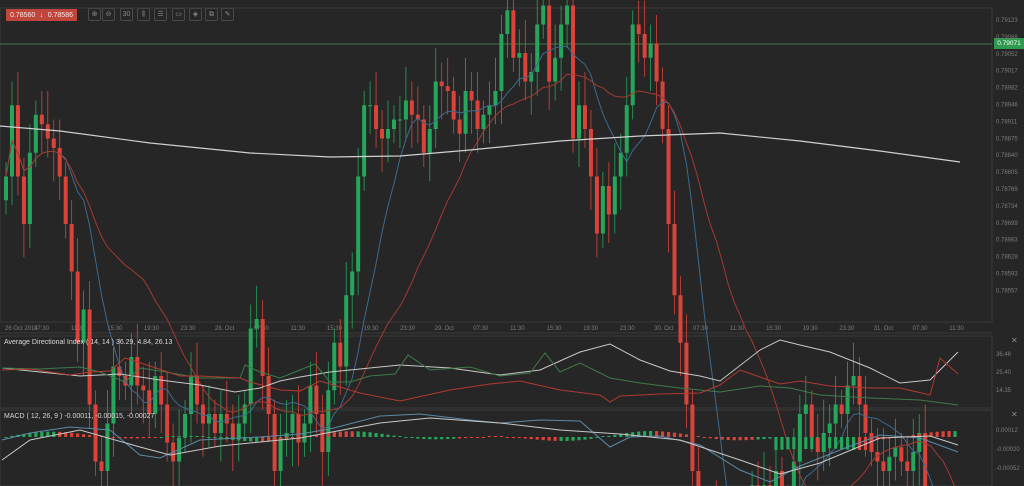 Image resolution: width=1024 pixels, height=486 pixels. What do you see at coordinates (1007, 224) in the screenshot?
I see `svg-text: 0.78699` at bounding box center [1007, 224].